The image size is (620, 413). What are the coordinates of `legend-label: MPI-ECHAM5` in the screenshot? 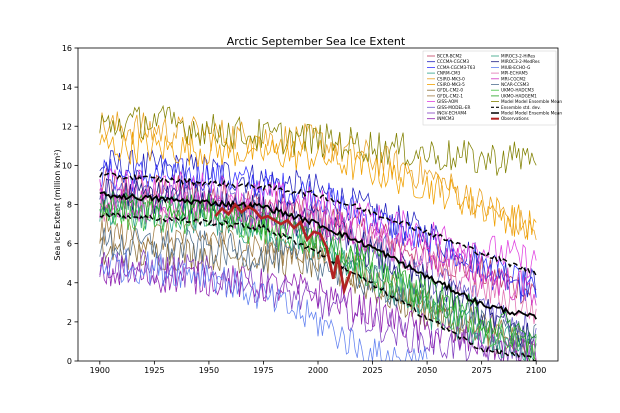 It's located at (514, 73).